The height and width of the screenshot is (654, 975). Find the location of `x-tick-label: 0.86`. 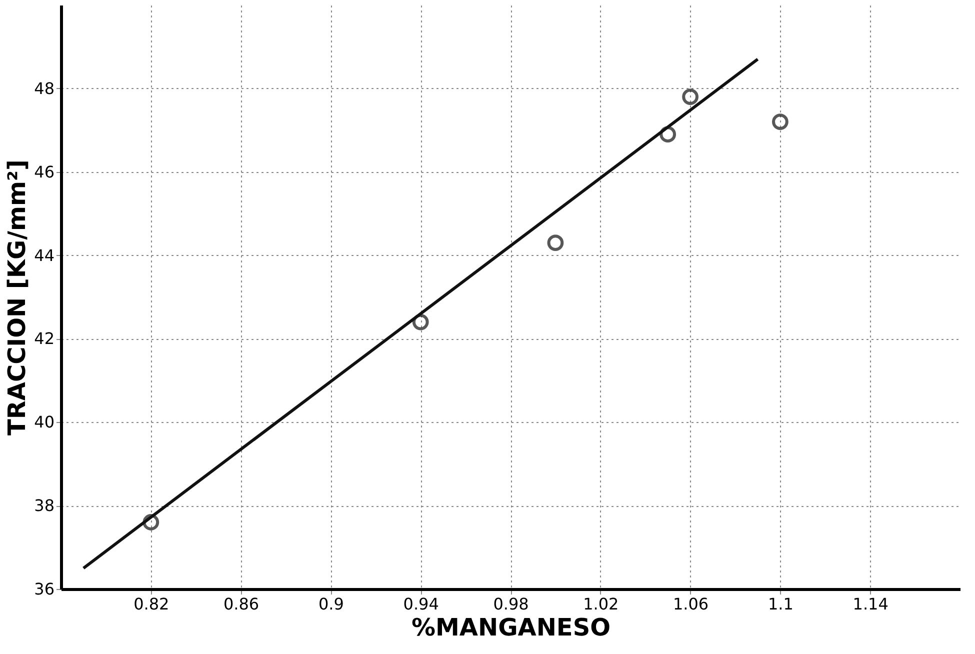

x-tick-label: 0.86 is located at coordinates (241, 604).